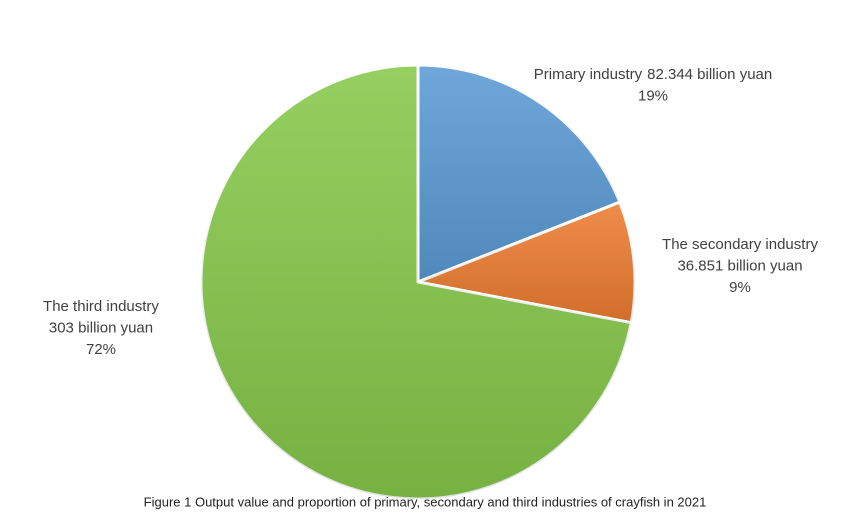 This screenshot has height=528, width=850. I want to click on amount-label: 303 billion yuan, so click(101, 327).